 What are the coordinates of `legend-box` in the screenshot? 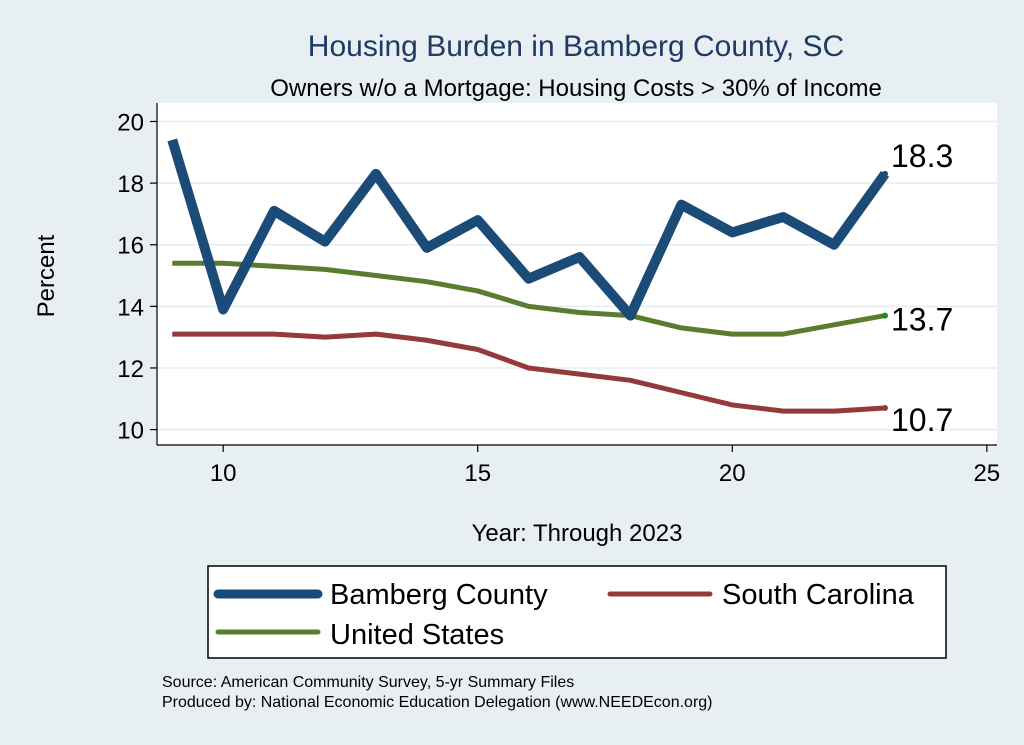 It's located at (577, 612).